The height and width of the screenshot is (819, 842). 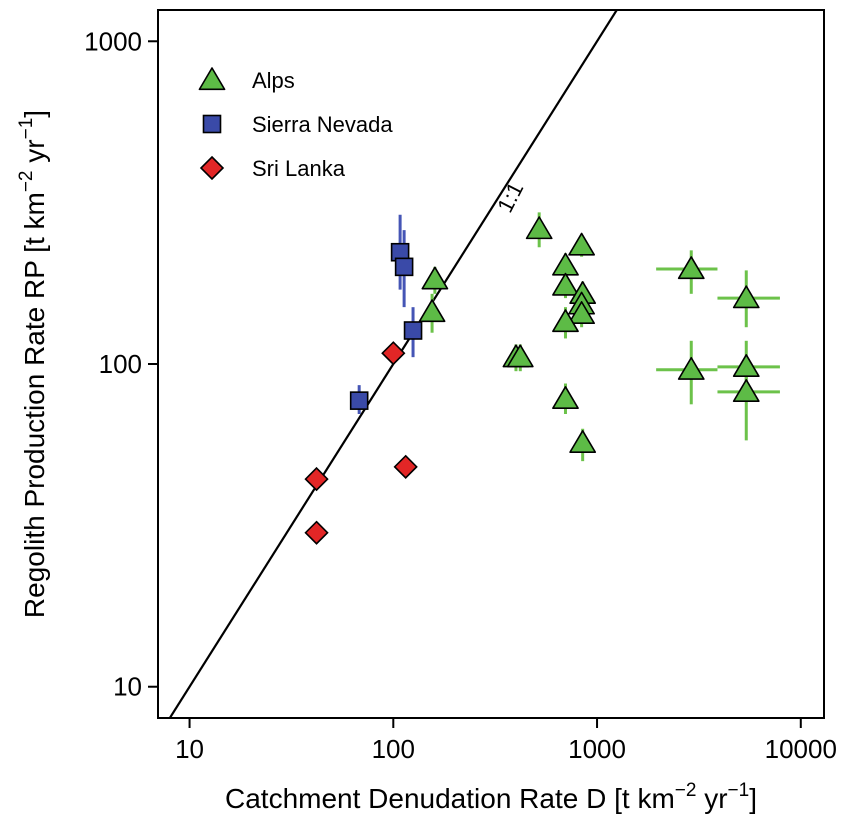 What do you see at coordinates (510, 197) in the screenshot?
I see `one-to-one-annotation: 1:1` at bounding box center [510, 197].